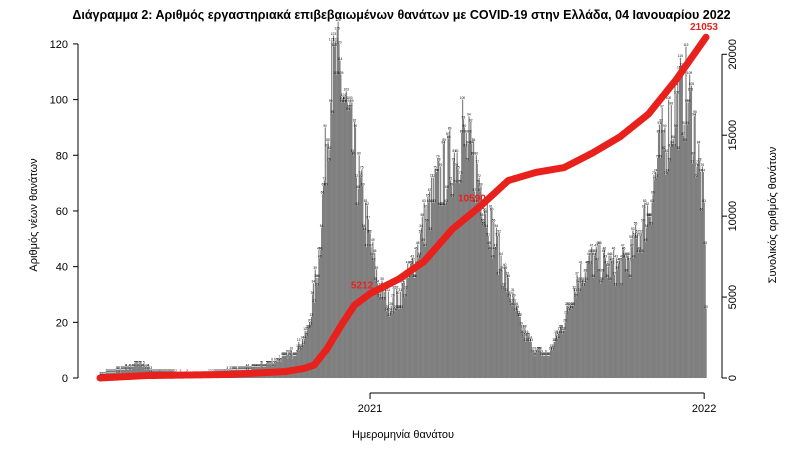 The height and width of the screenshot is (452, 803). What do you see at coordinates (664, 148) in the screenshot?
I see `bar-value-label: 82` at bounding box center [664, 148].